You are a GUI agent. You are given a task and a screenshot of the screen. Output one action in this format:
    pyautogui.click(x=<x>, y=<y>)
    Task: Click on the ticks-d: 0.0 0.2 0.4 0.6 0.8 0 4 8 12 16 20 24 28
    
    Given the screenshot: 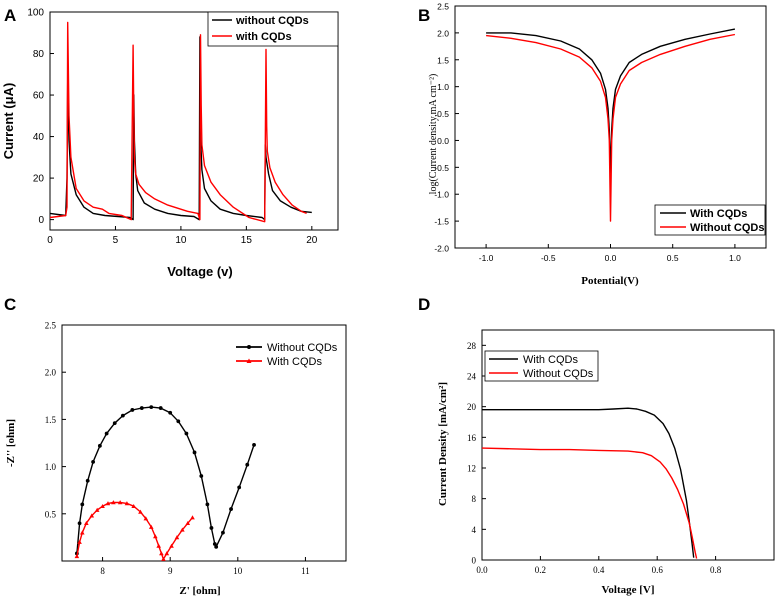 What is the action you would take?
    pyautogui.click(x=594, y=458)
    